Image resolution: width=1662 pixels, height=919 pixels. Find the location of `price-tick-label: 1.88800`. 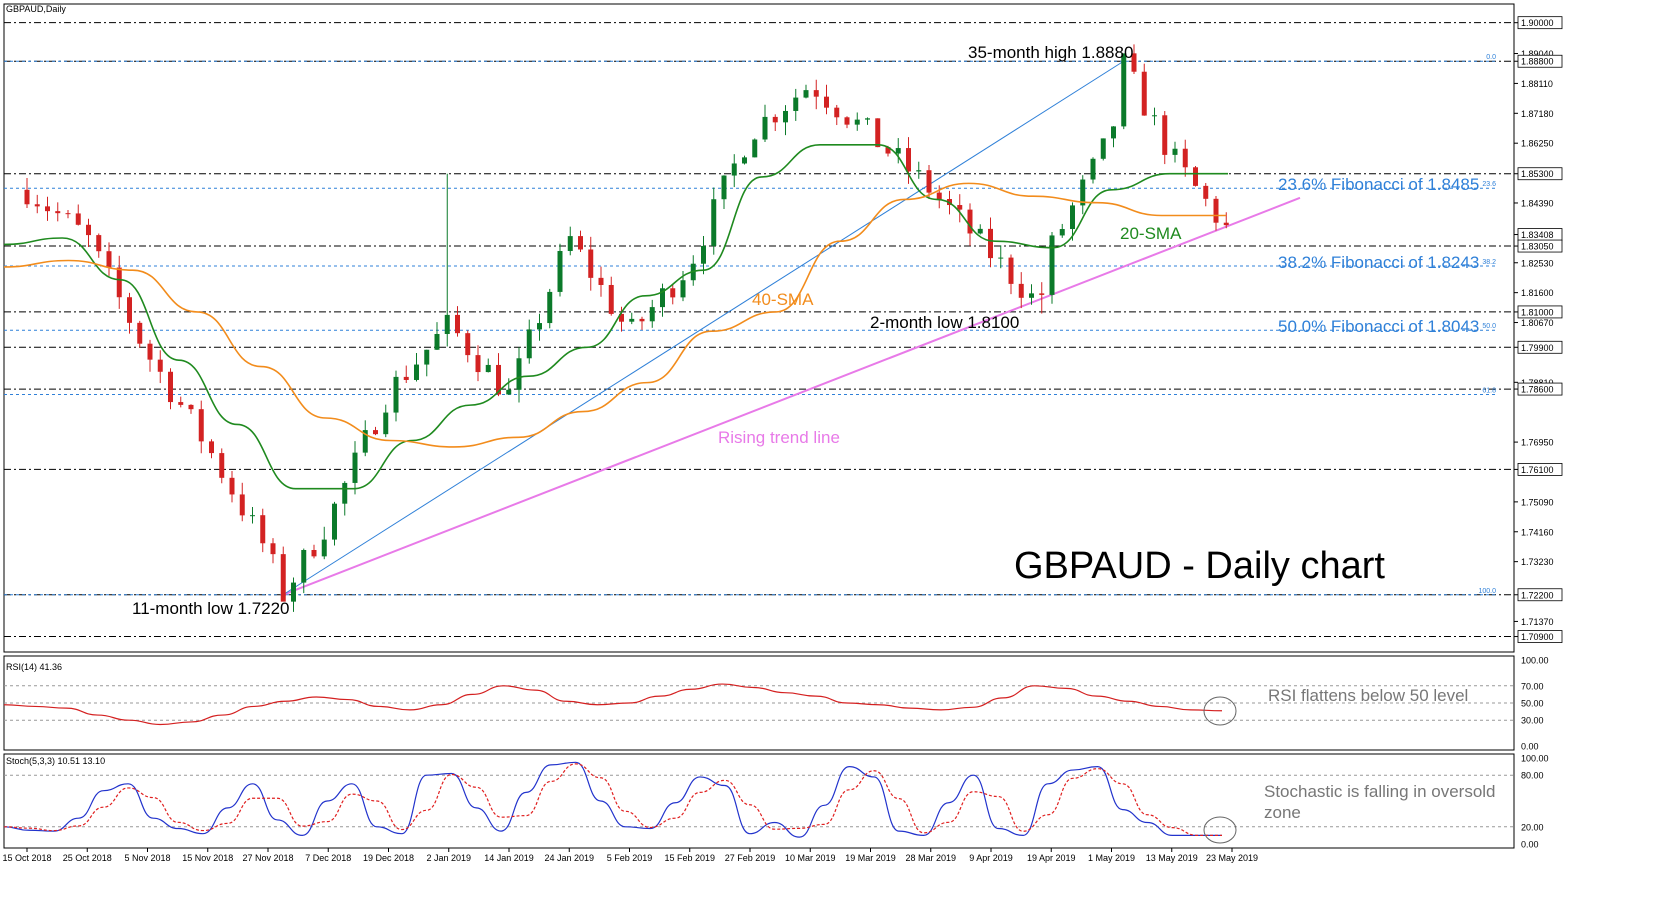

price-tick-label: 1.88800 is located at coordinates (1537, 62).